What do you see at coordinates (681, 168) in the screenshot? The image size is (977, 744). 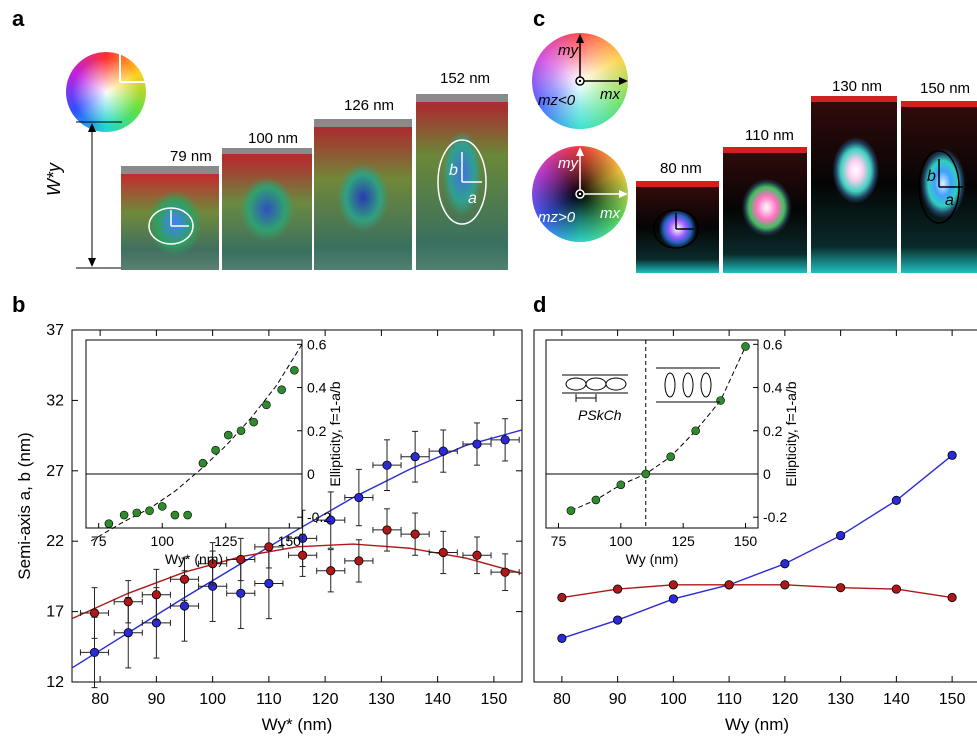 I see `size-label-80: 80 nm` at bounding box center [681, 168].